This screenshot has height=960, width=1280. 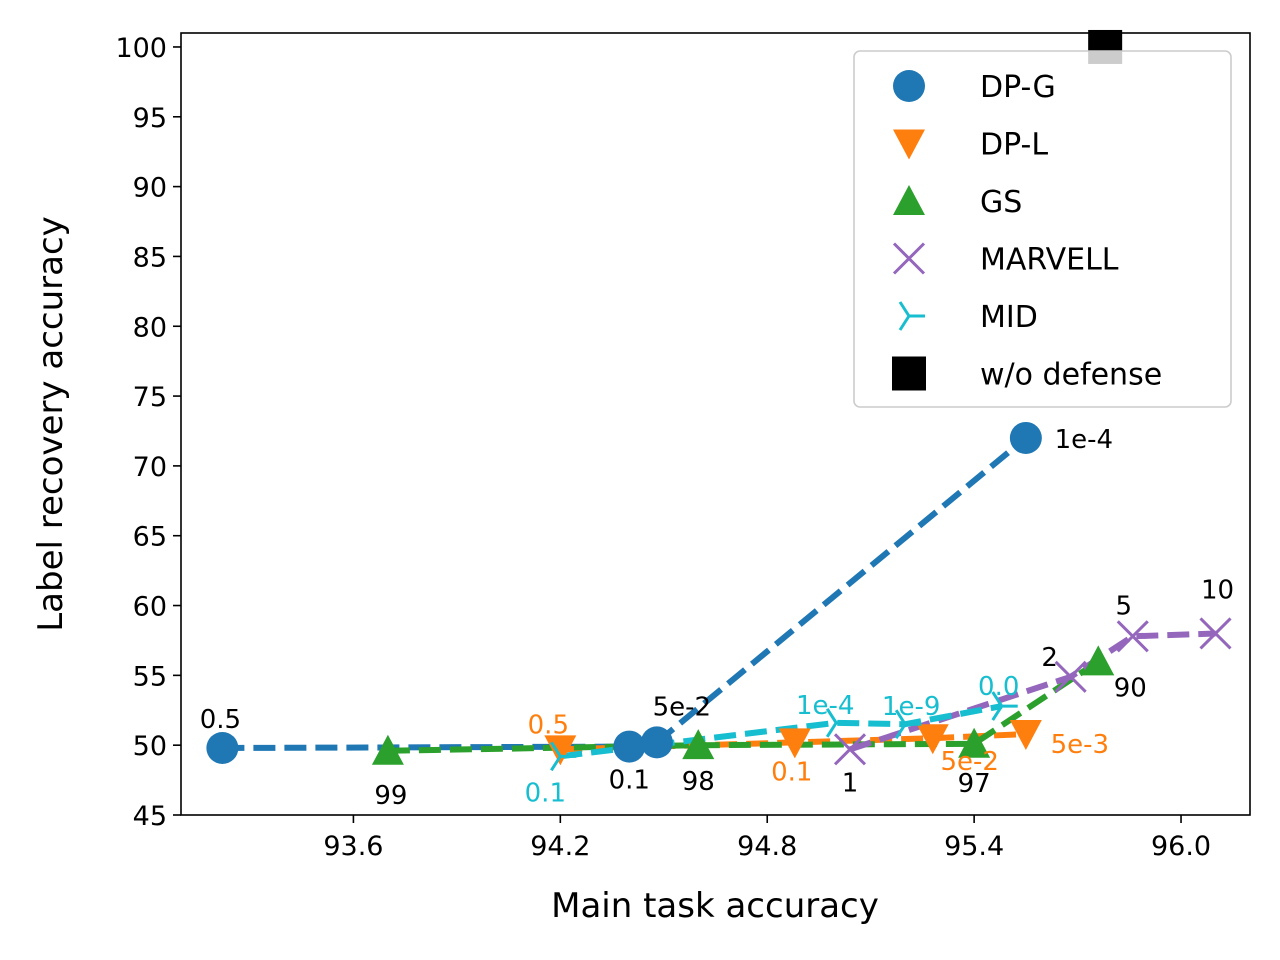 I want to click on x-tick-label: 94.8, so click(x=767, y=846).